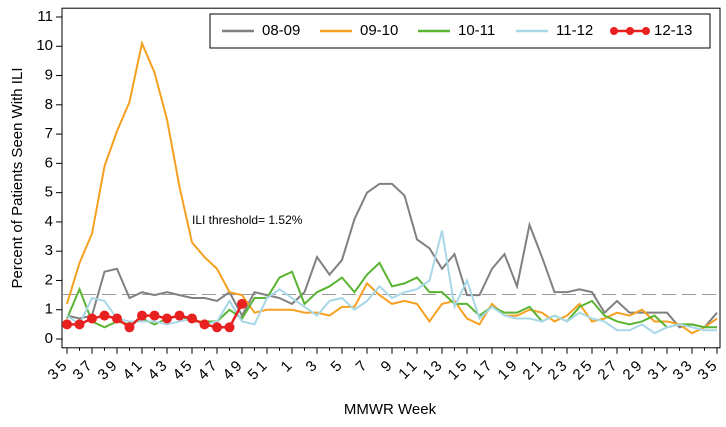 This screenshot has height=427, width=726. I want to click on legend: 08-09 09-10 10-11 11-12 12-13, so click(460, 31).